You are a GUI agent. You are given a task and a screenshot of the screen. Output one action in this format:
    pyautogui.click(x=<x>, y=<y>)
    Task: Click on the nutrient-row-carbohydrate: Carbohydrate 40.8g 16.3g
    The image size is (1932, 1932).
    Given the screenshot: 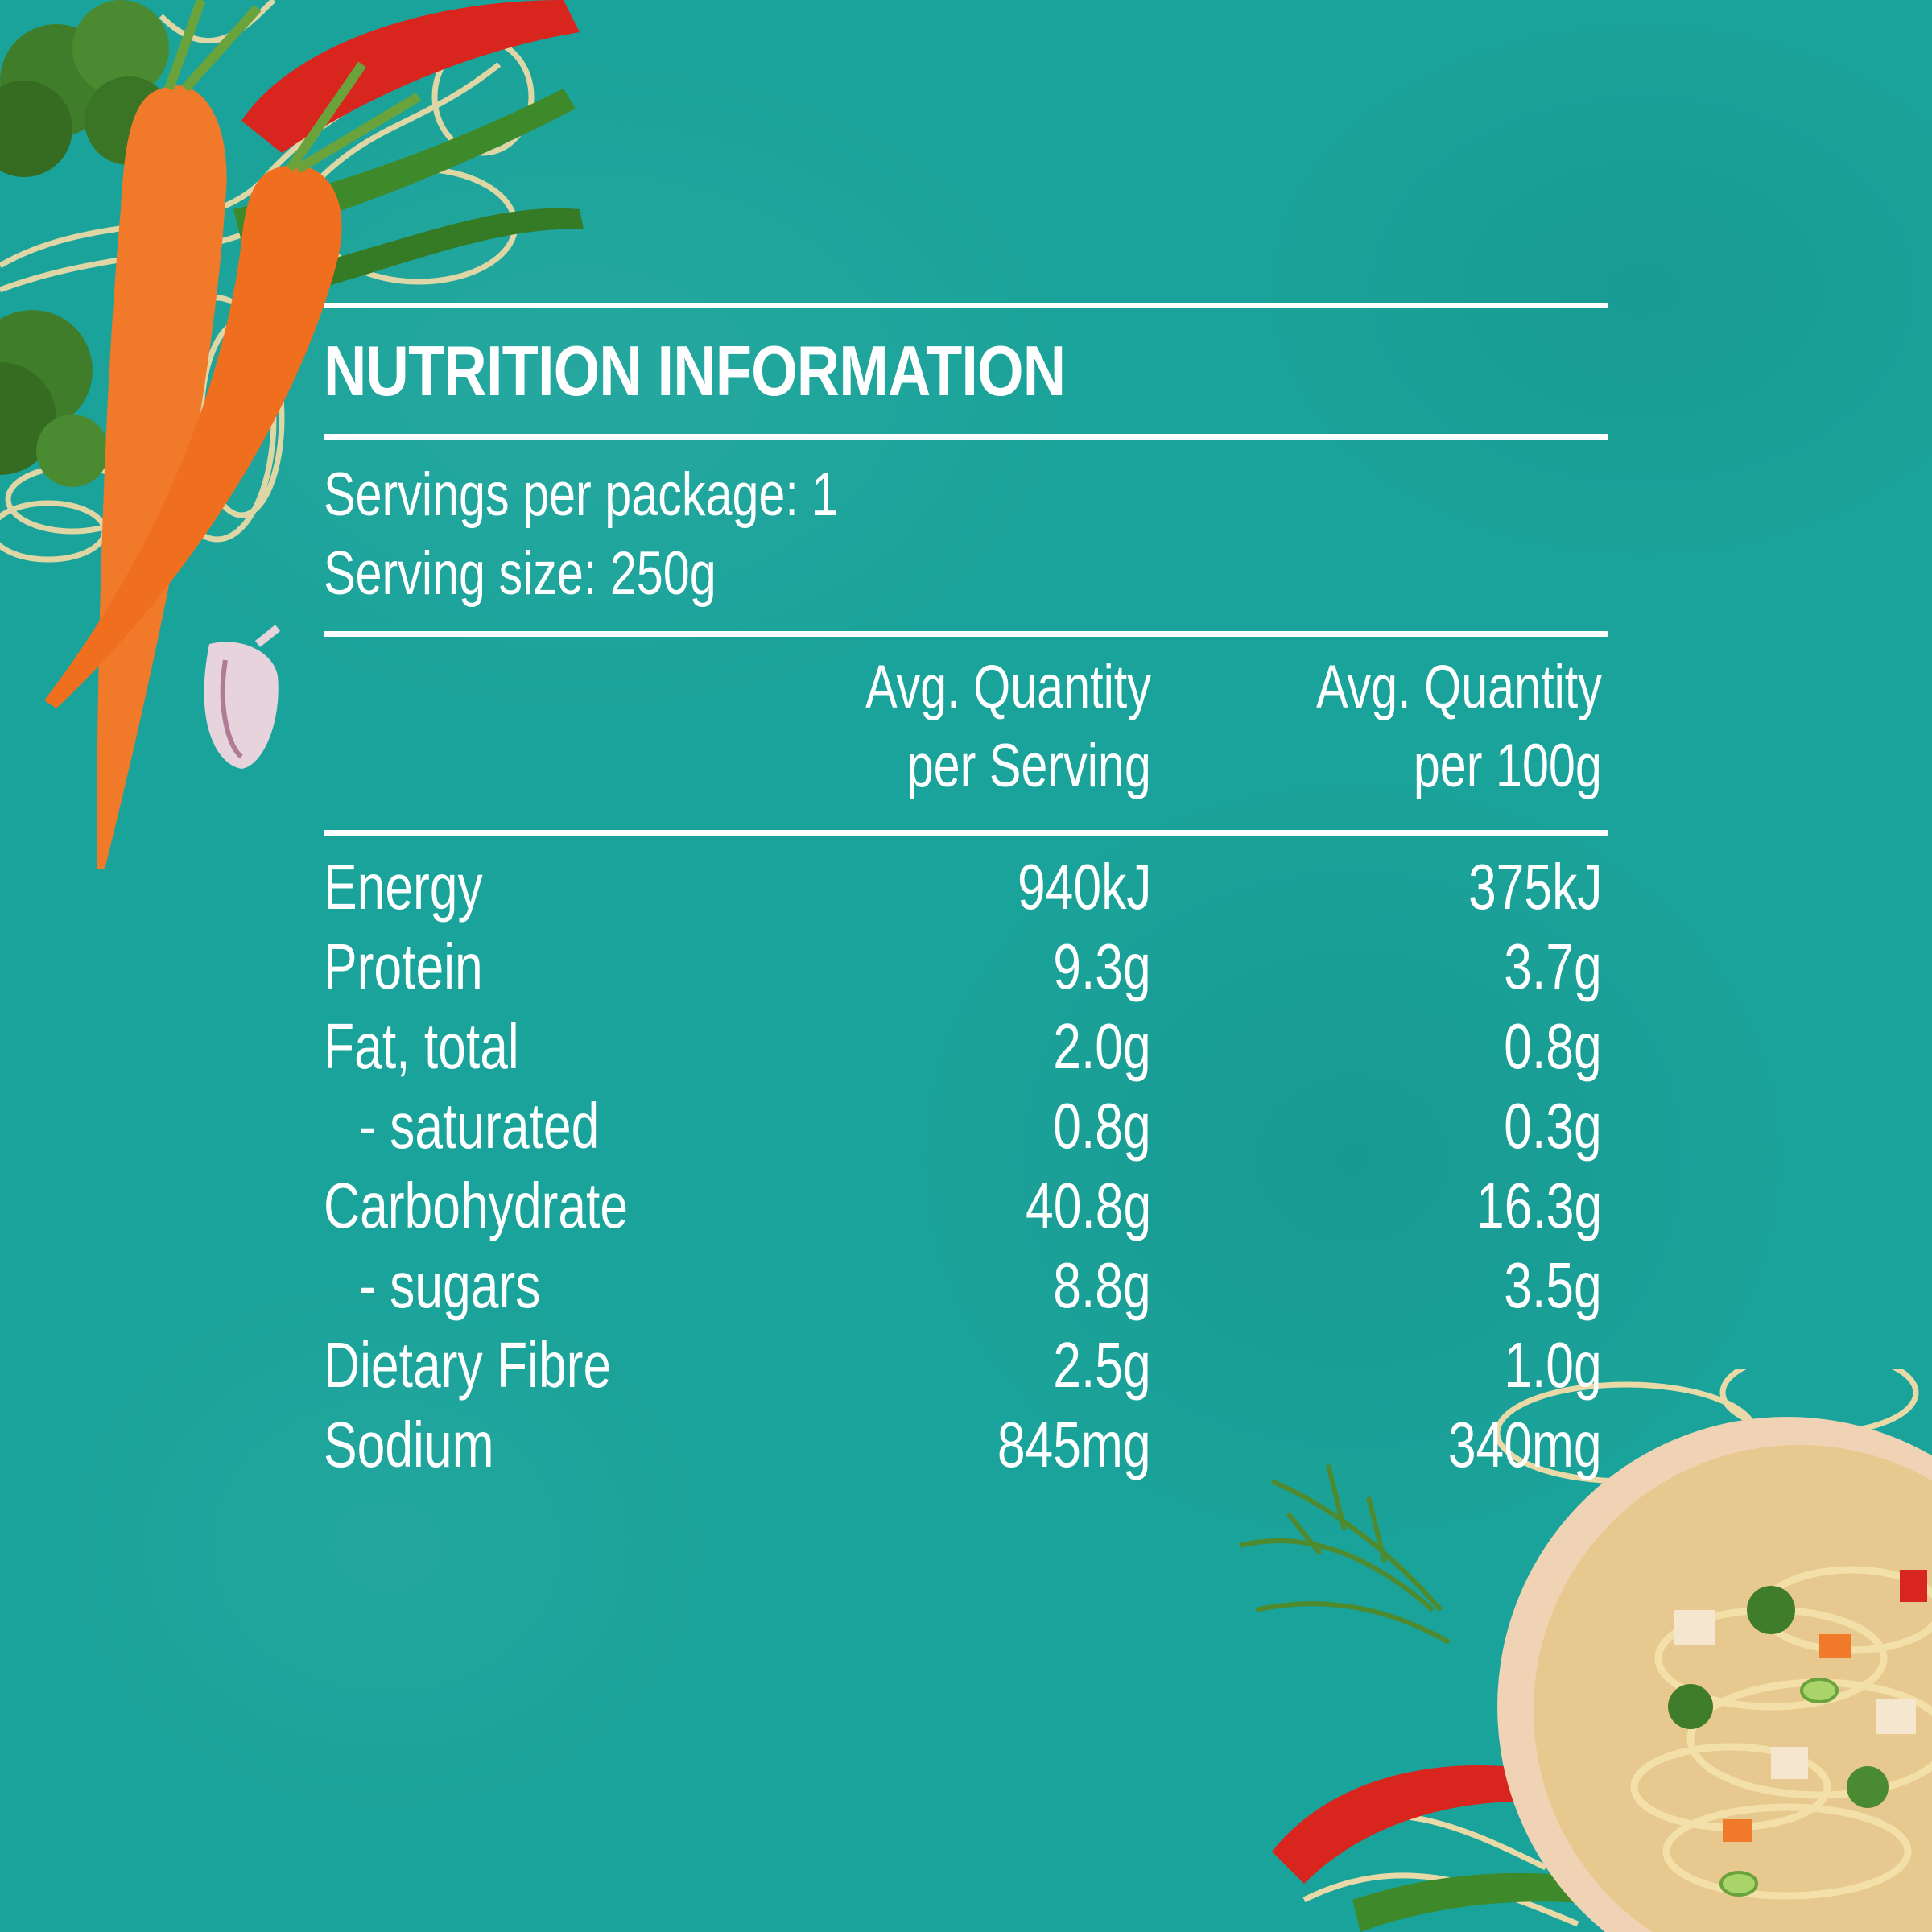 What is the action you would take?
    pyautogui.click(x=966, y=1205)
    